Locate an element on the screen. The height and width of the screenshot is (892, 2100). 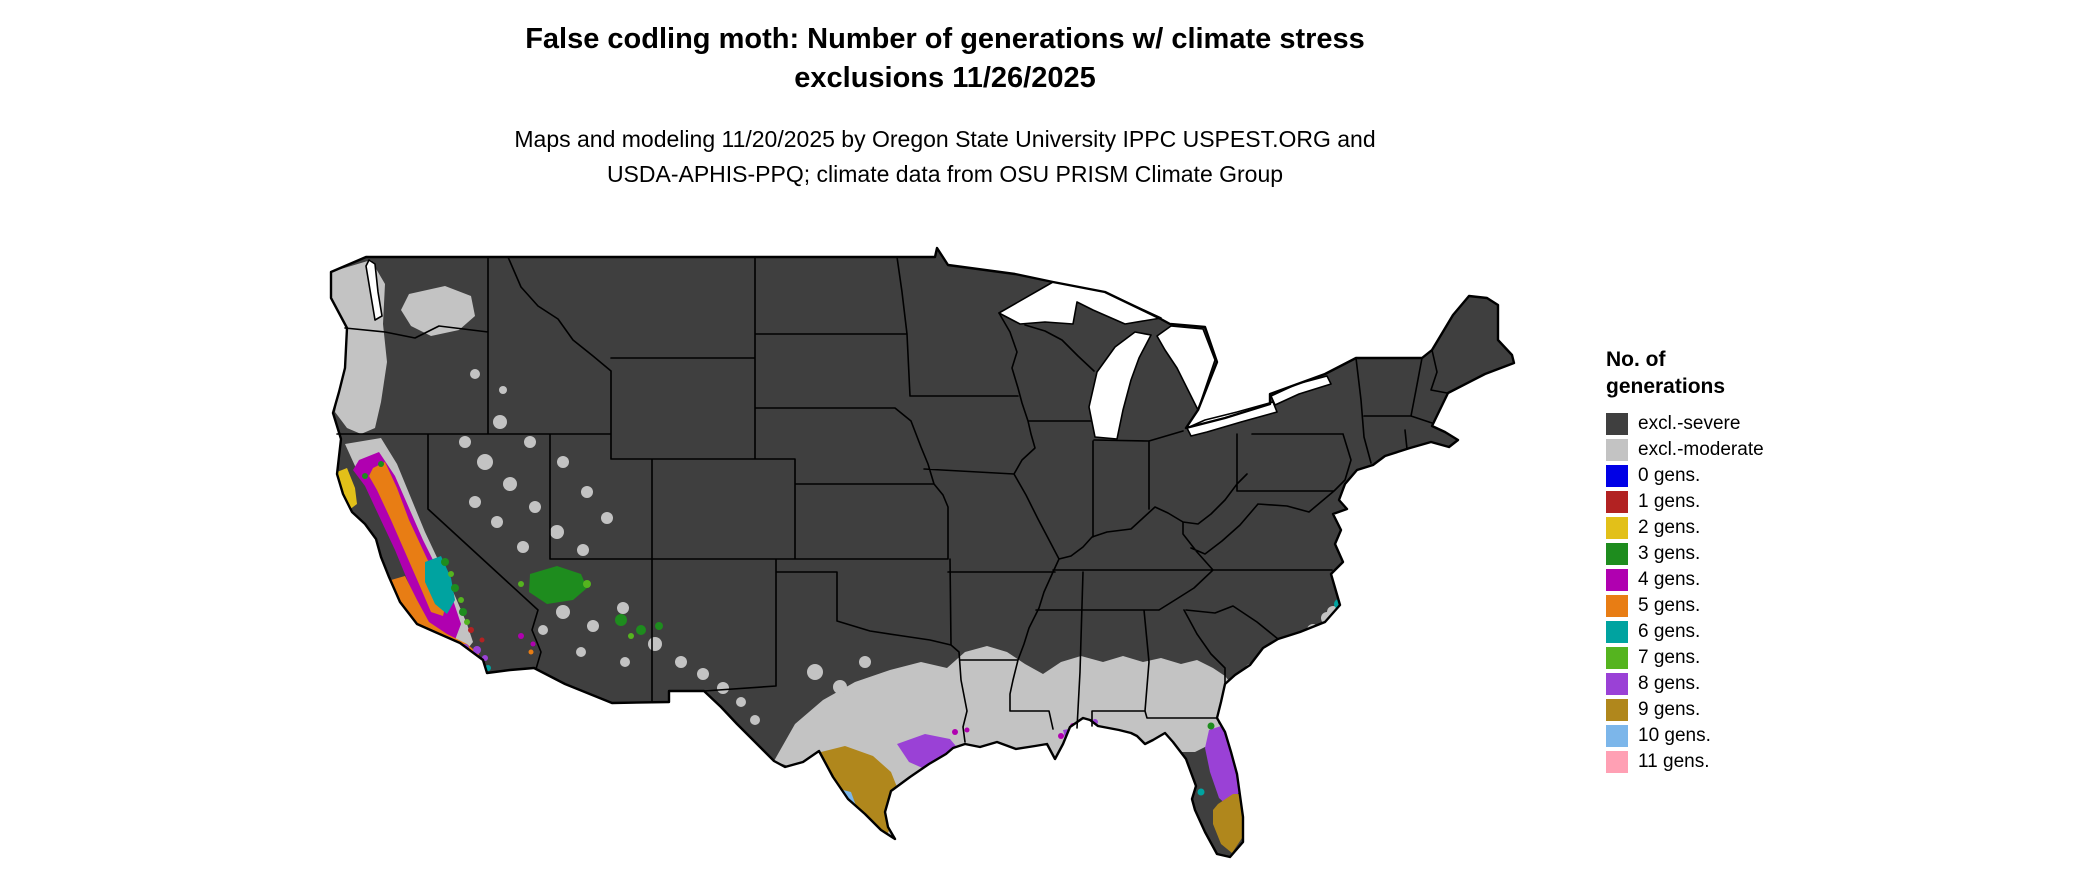
speckles-ca-7gens is located at coordinates (459, 598).